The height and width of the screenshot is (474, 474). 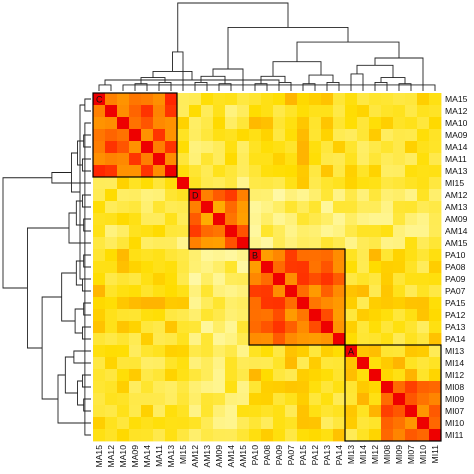 I want to click on row-label: MA10, so click(x=456, y=123).